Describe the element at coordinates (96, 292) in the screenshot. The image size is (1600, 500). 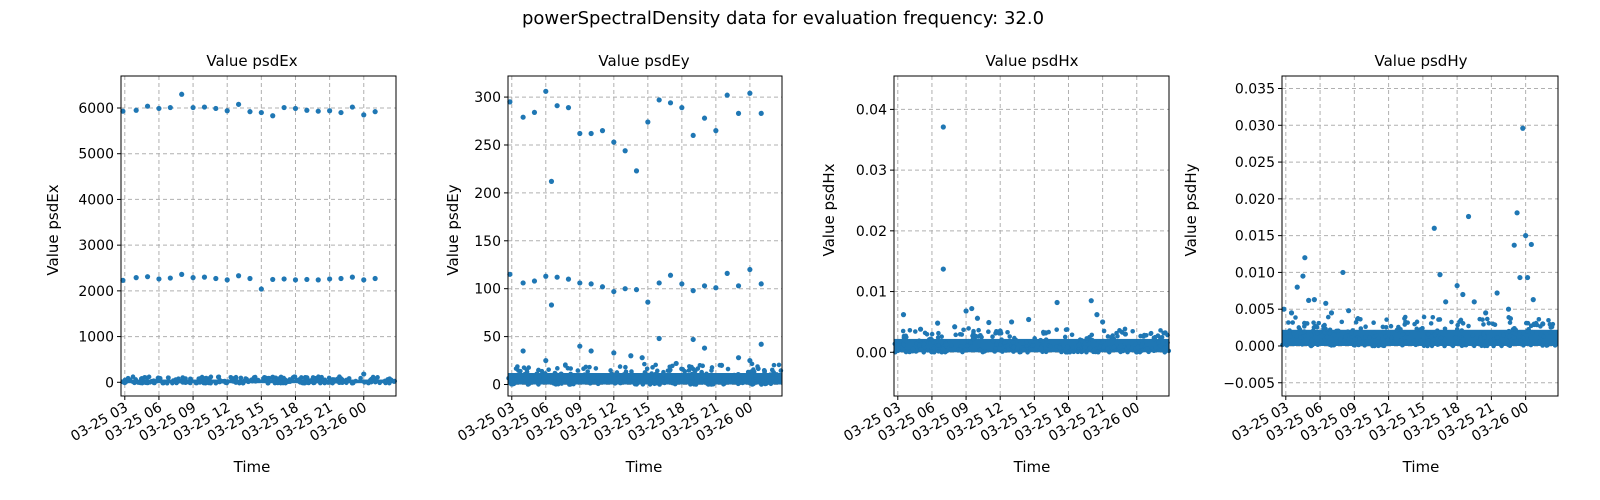
I see `y-tick-label: 2000` at that location.